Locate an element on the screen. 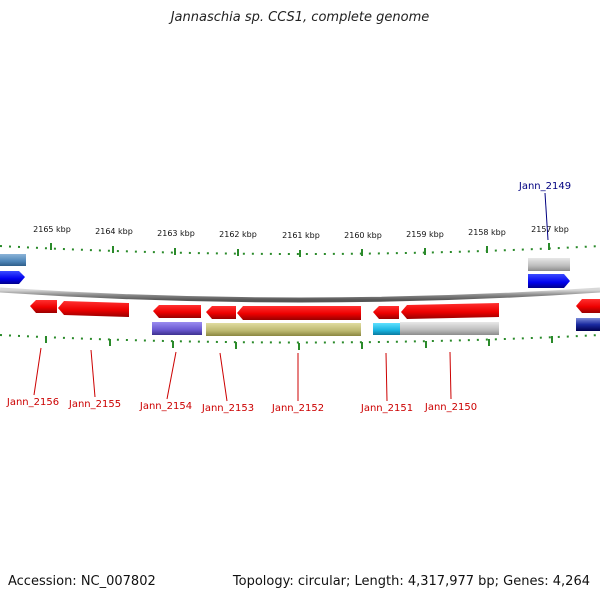 The height and width of the screenshot is (600, 600). scale-label: 2165 kbp is located at coordinates (52, 229).